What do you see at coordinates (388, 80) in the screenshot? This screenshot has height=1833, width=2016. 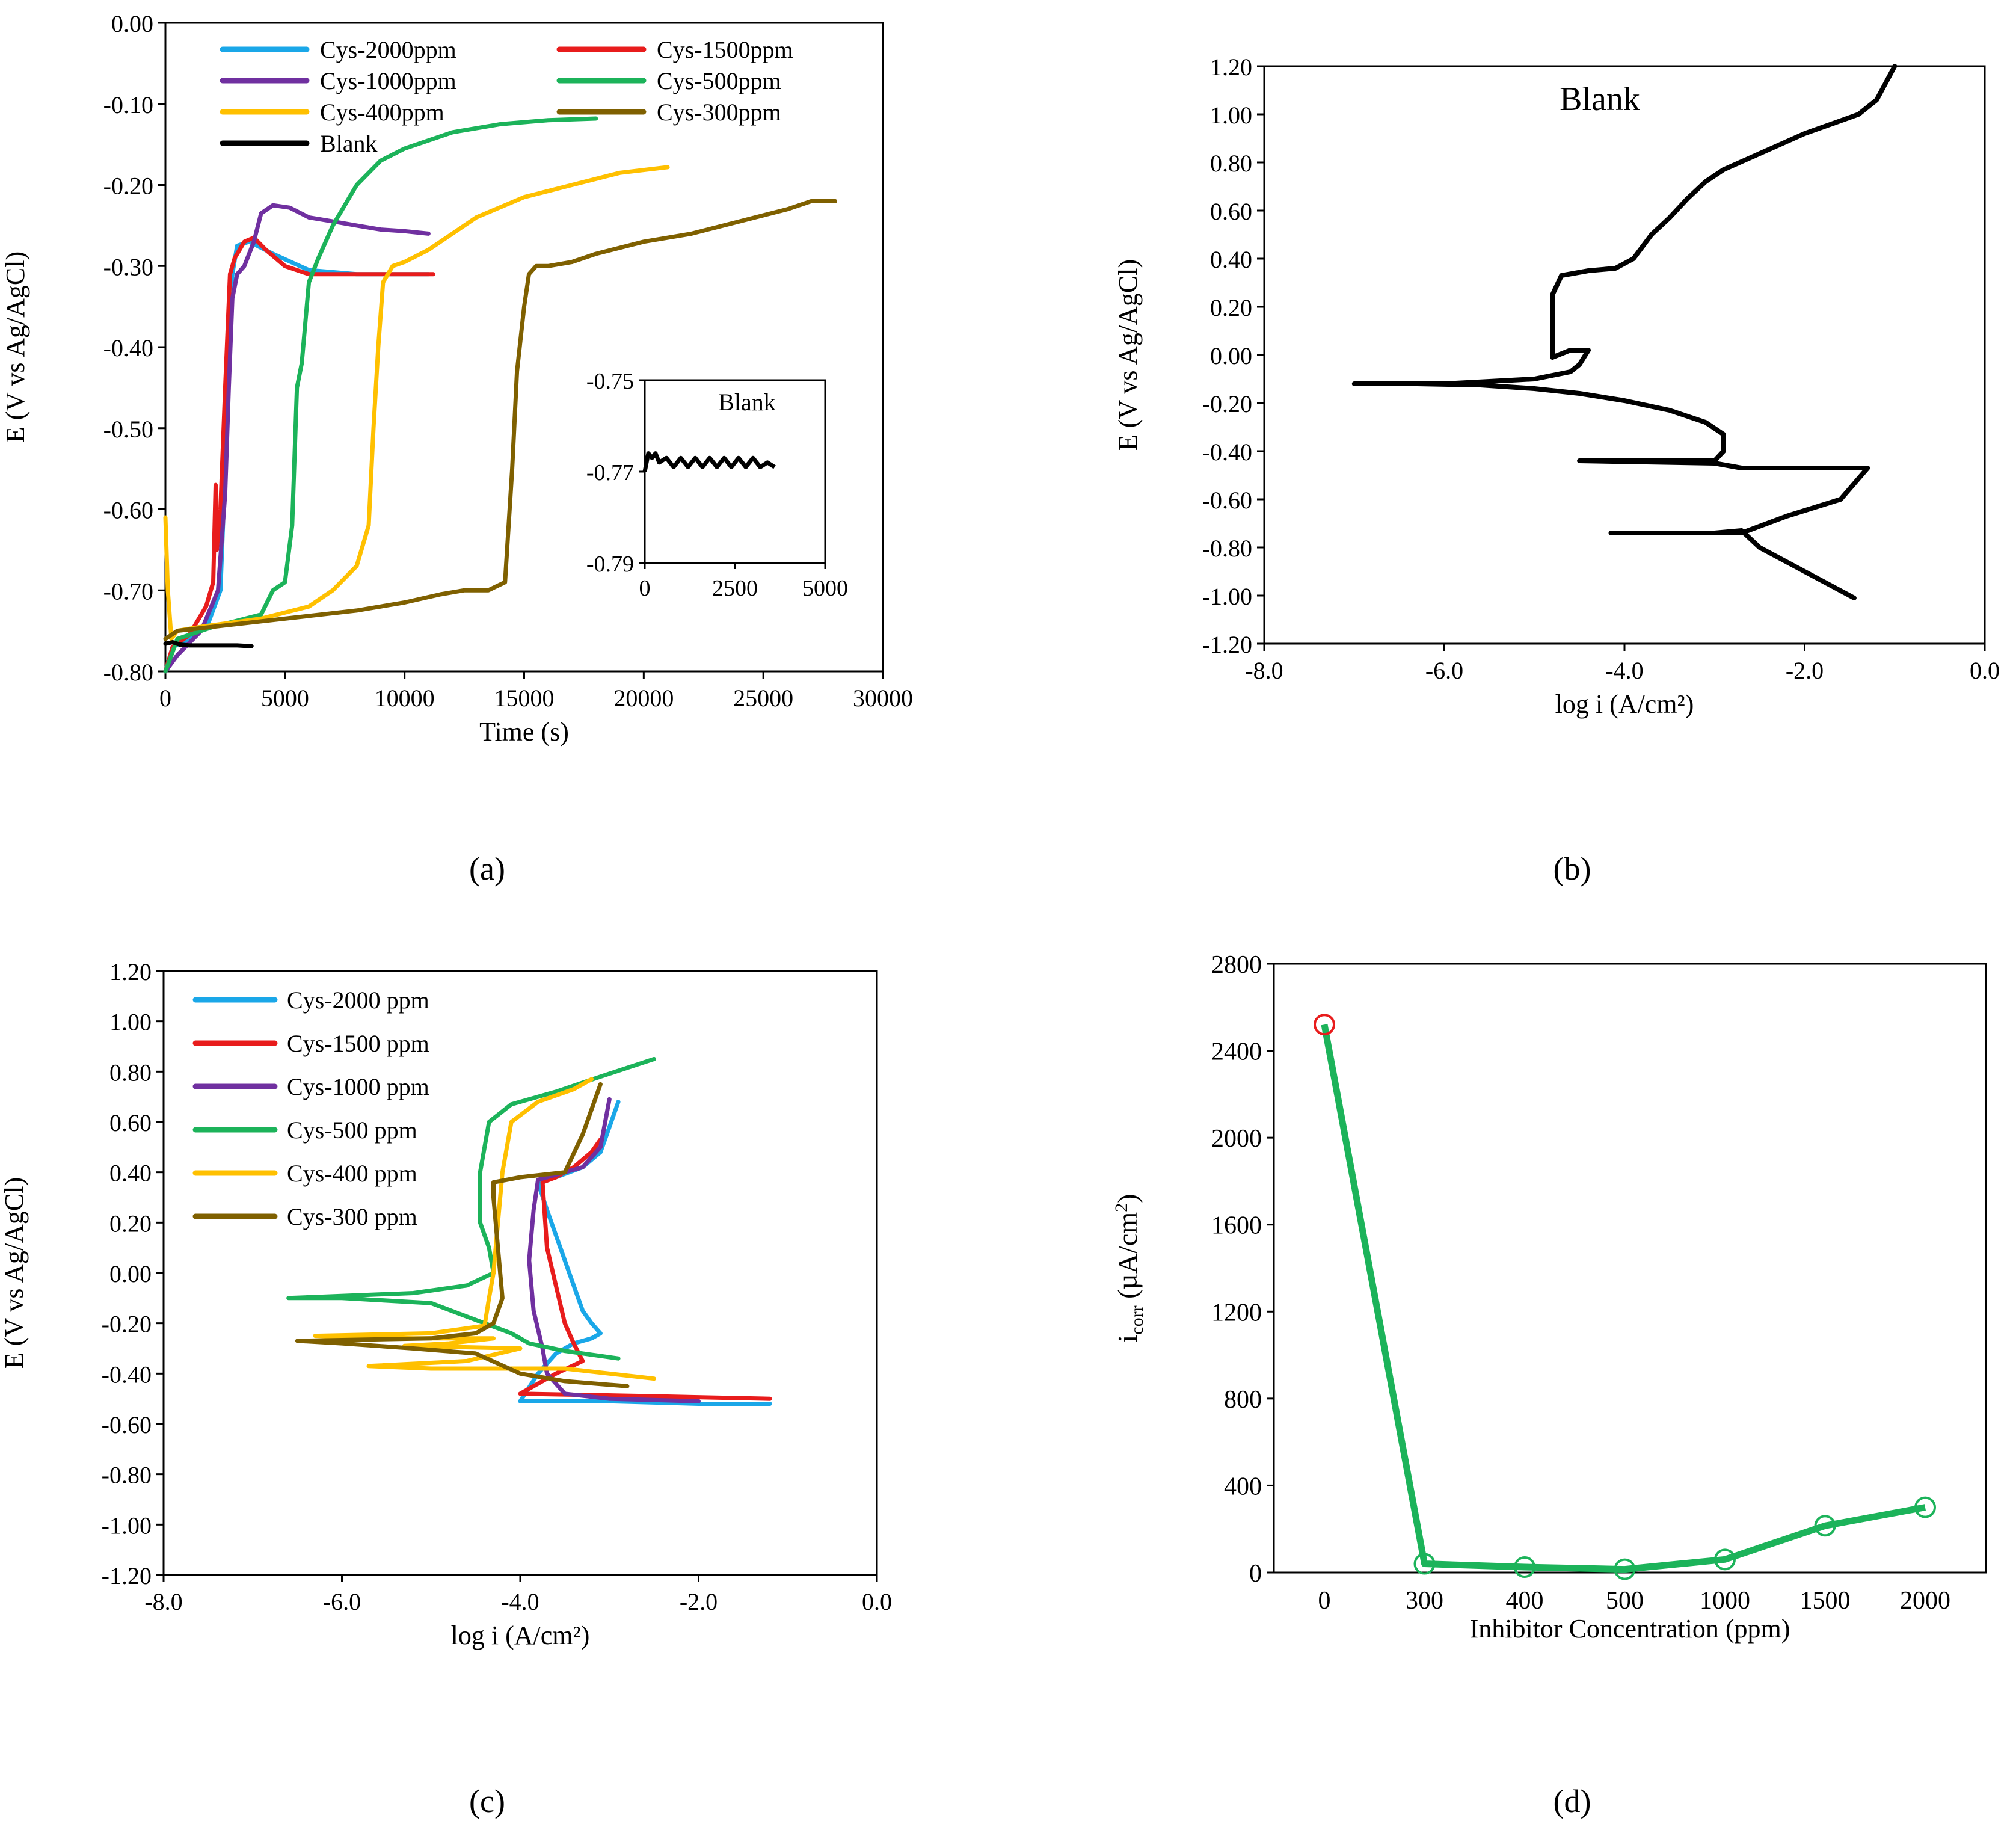 I see `legend-label: Cys-1000ppm` at bounding box center [388, 80].